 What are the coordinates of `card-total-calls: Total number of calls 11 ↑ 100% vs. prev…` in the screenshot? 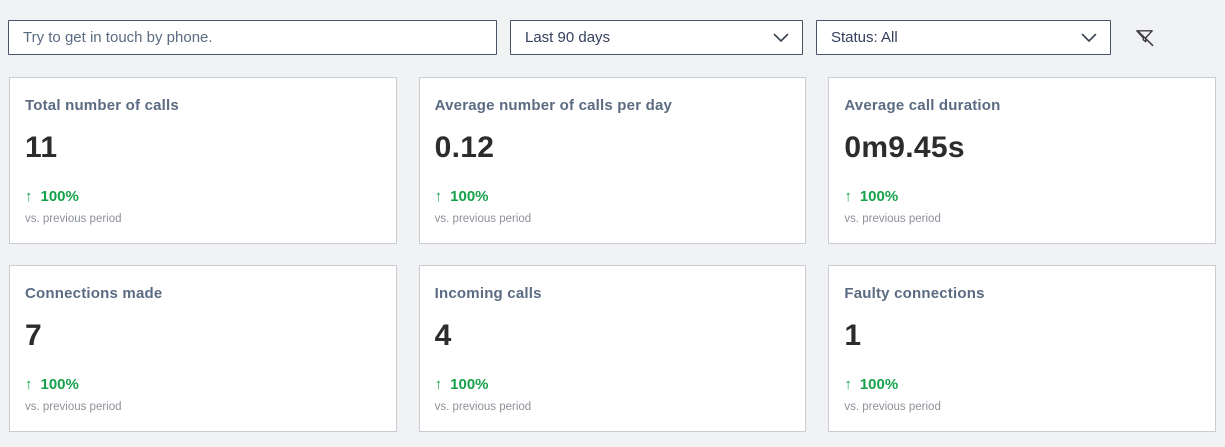 It's located at (203, 160).